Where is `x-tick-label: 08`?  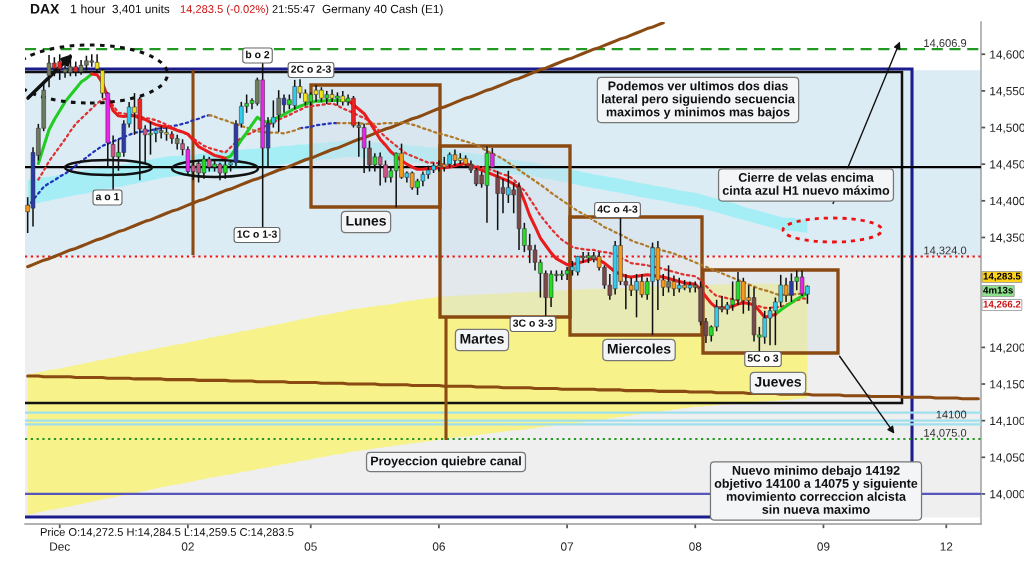
x-tick-label: 08 is located at coordinates (695, 546).